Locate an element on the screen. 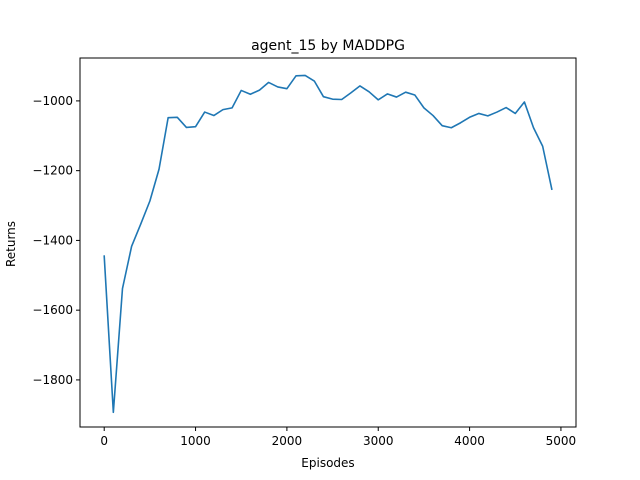 The image size is (640, 480). x-axis-label: Episodes is located at coordinates (327, 463).